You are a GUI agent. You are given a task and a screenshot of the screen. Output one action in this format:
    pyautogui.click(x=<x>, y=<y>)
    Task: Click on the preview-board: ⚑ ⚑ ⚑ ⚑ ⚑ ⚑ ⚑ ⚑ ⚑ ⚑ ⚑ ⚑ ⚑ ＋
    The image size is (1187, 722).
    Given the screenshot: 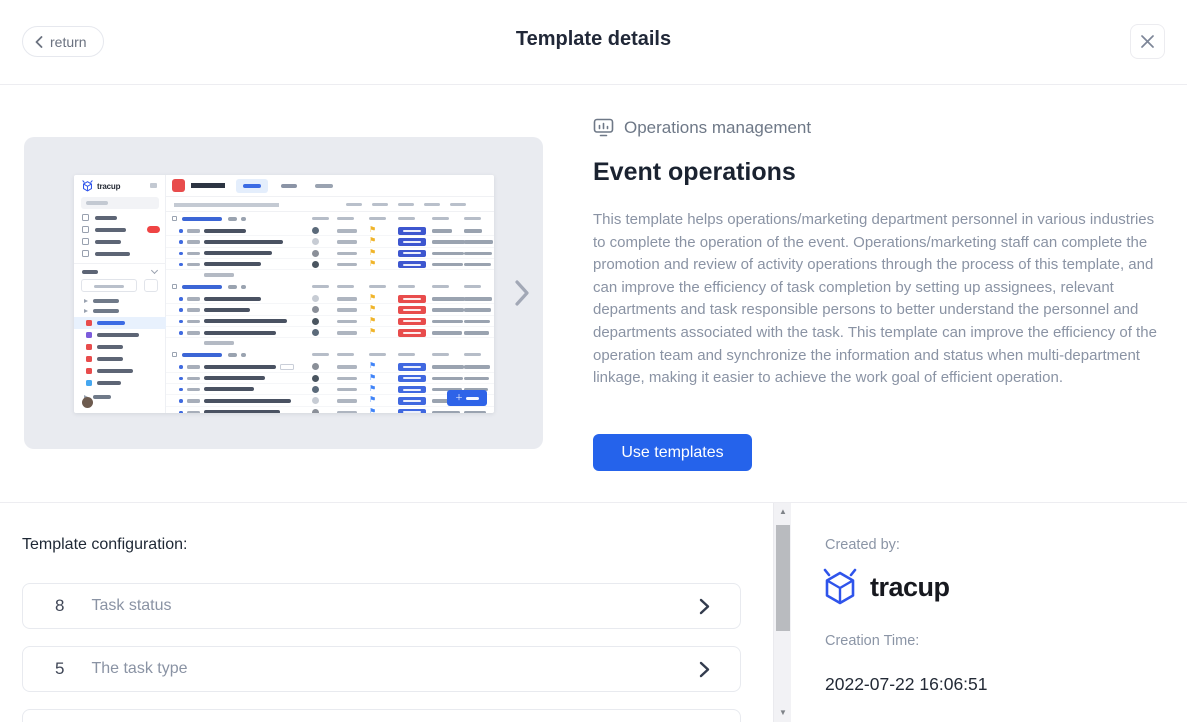 What is the action you would take?
    pyautogui.click(x=330, y=294)
    